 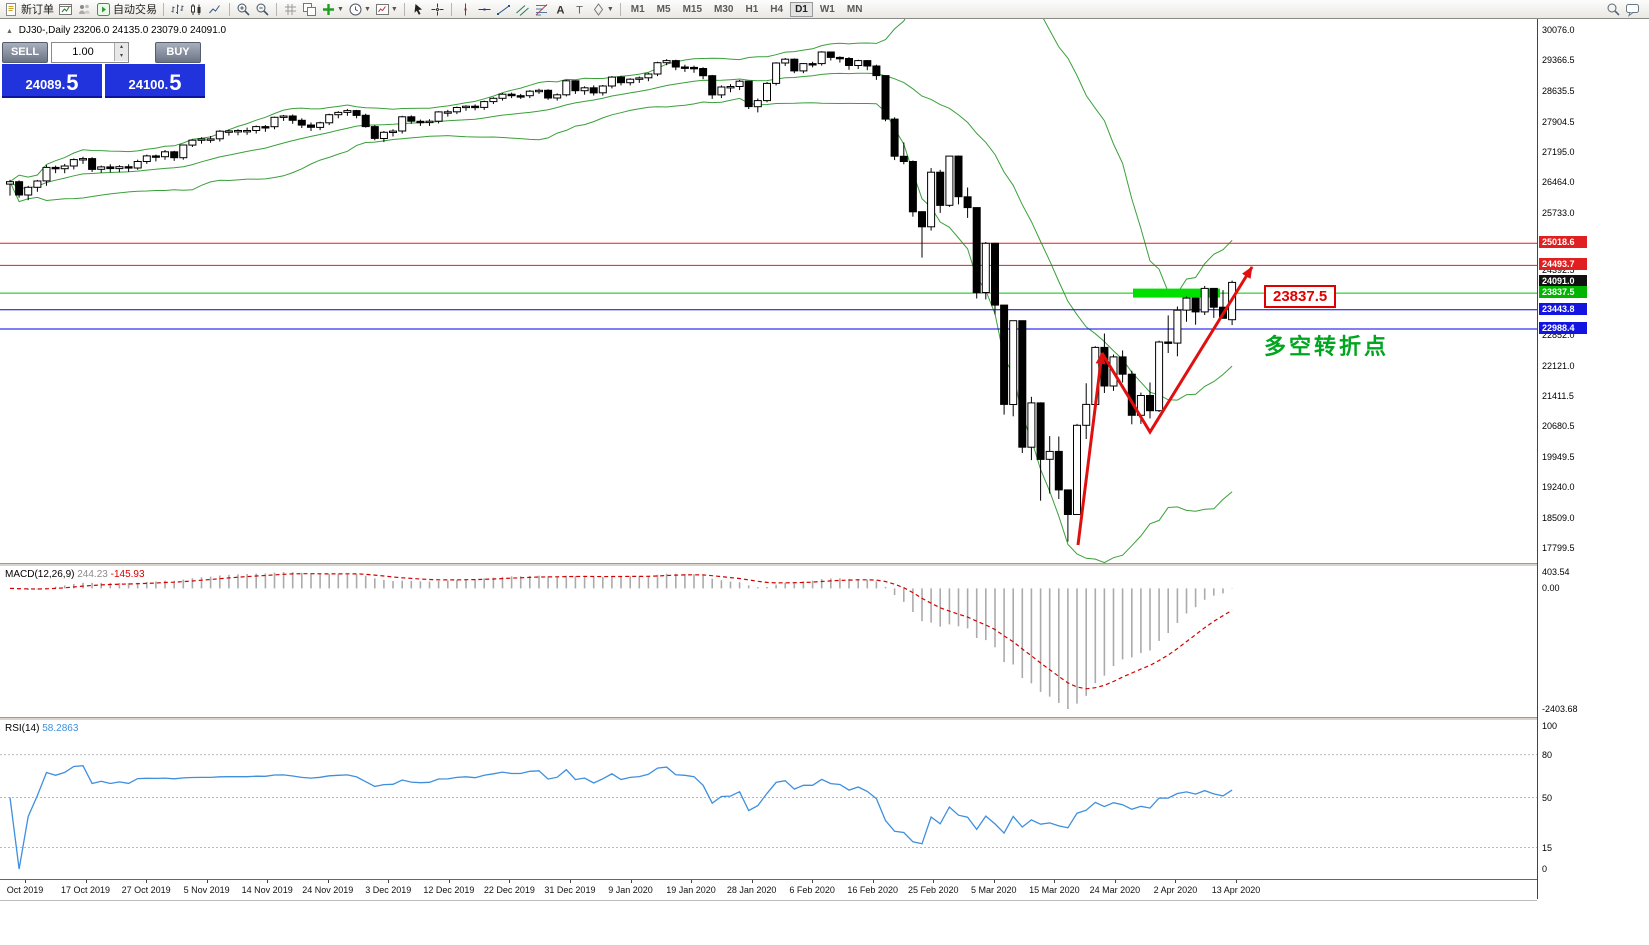 I want to click on buy-button: BUY, so click(x=178, y=52).